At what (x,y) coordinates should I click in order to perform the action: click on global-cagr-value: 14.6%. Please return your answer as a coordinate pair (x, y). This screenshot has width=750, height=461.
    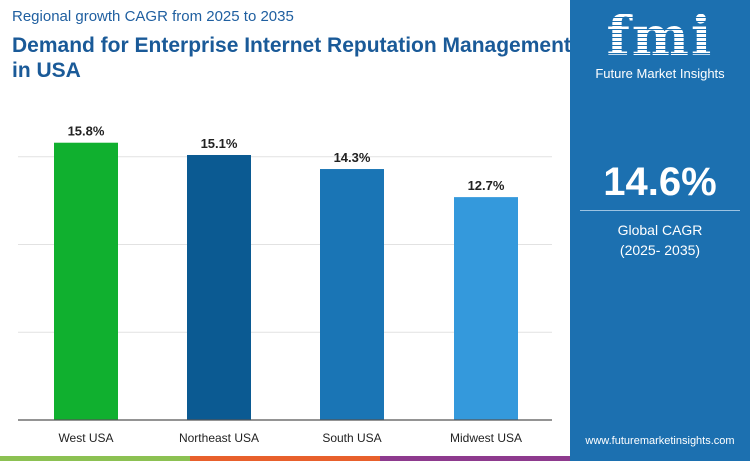
    Looking at the image, I should click on (660, 182).